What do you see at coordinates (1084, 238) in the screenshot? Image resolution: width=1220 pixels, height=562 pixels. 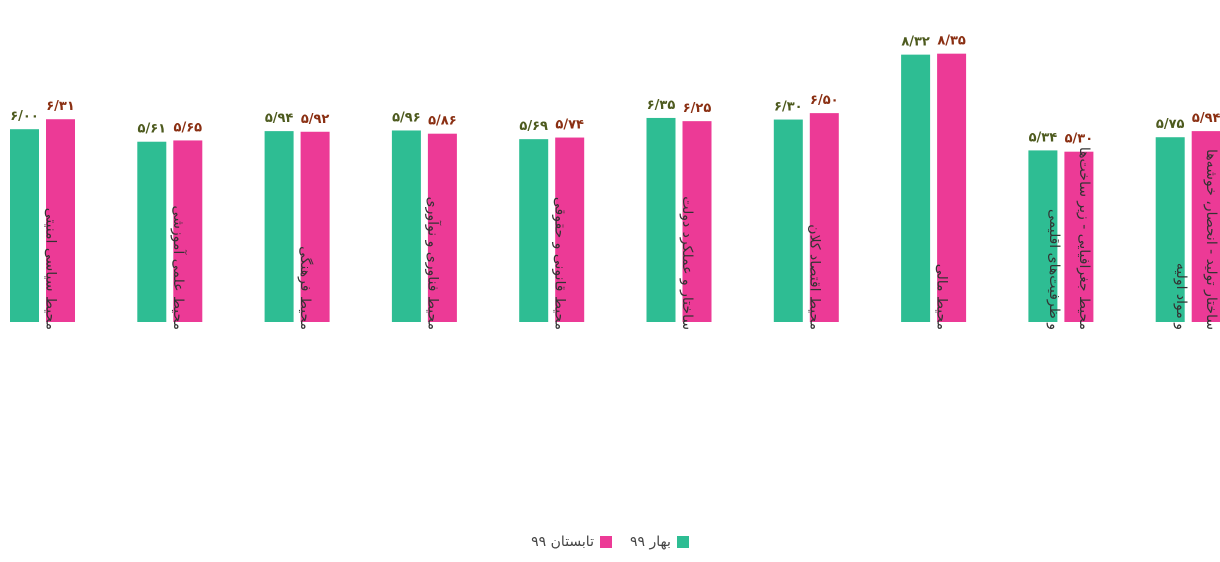 I see `category-label-line-8-0: محیط جغرافیایی - زیر ساخت‌ها` at bounding box center [1084, 238].